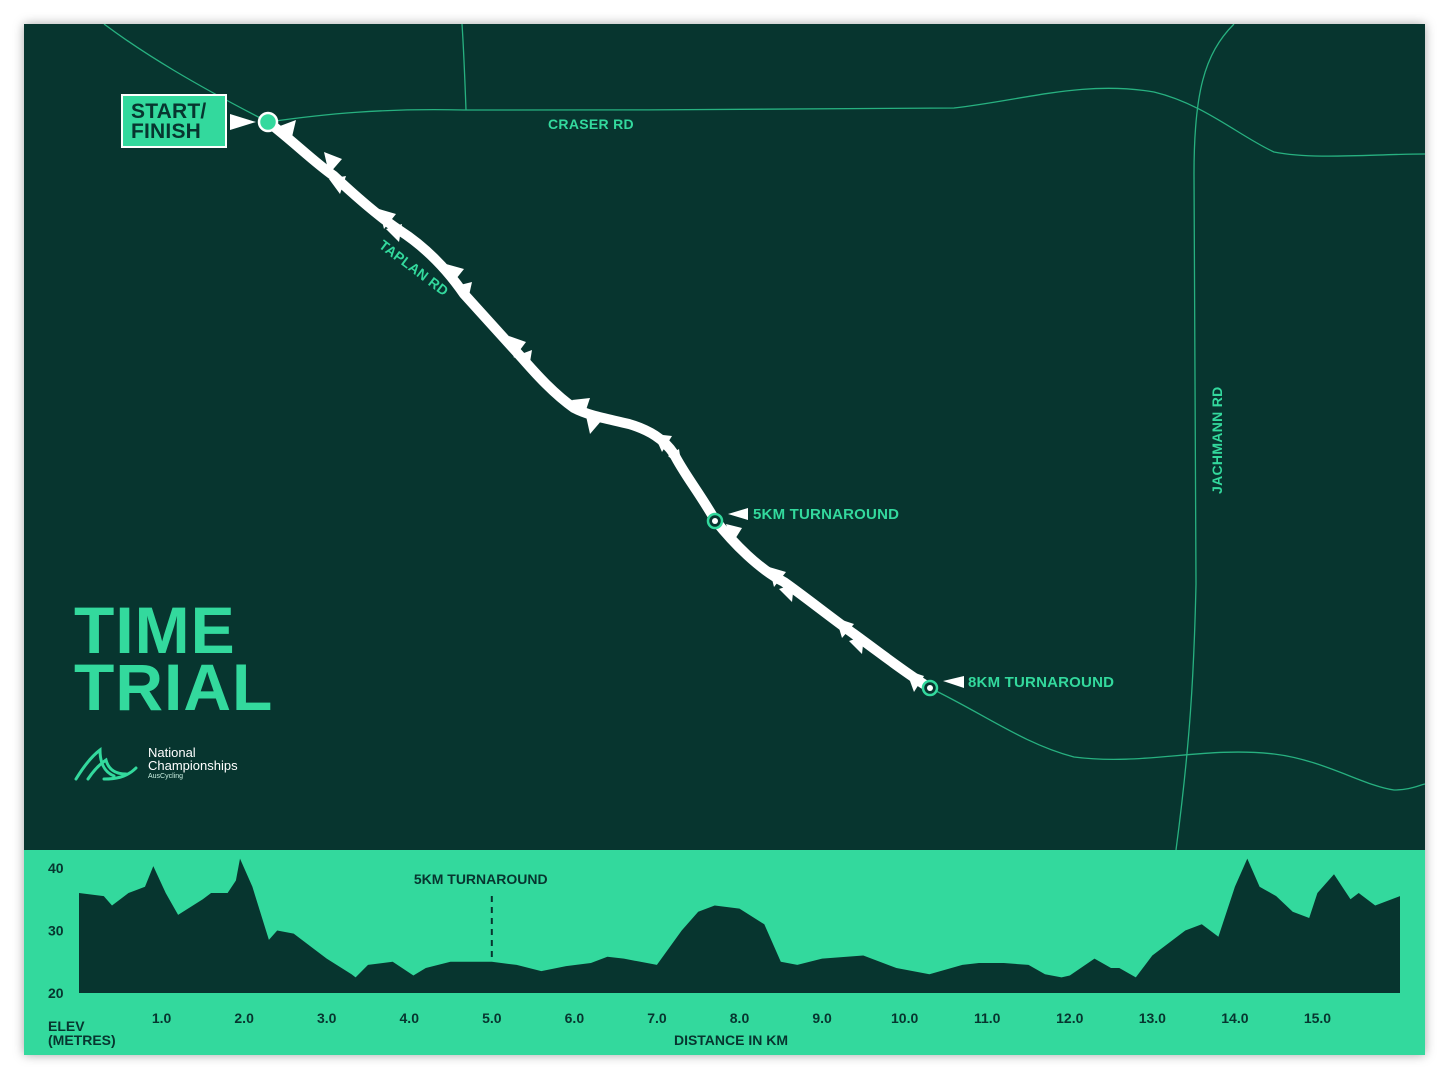  Describe the element at coordinates (327, 1018) in the screenshot. I see `x-tick-label: 3.0` at that location.